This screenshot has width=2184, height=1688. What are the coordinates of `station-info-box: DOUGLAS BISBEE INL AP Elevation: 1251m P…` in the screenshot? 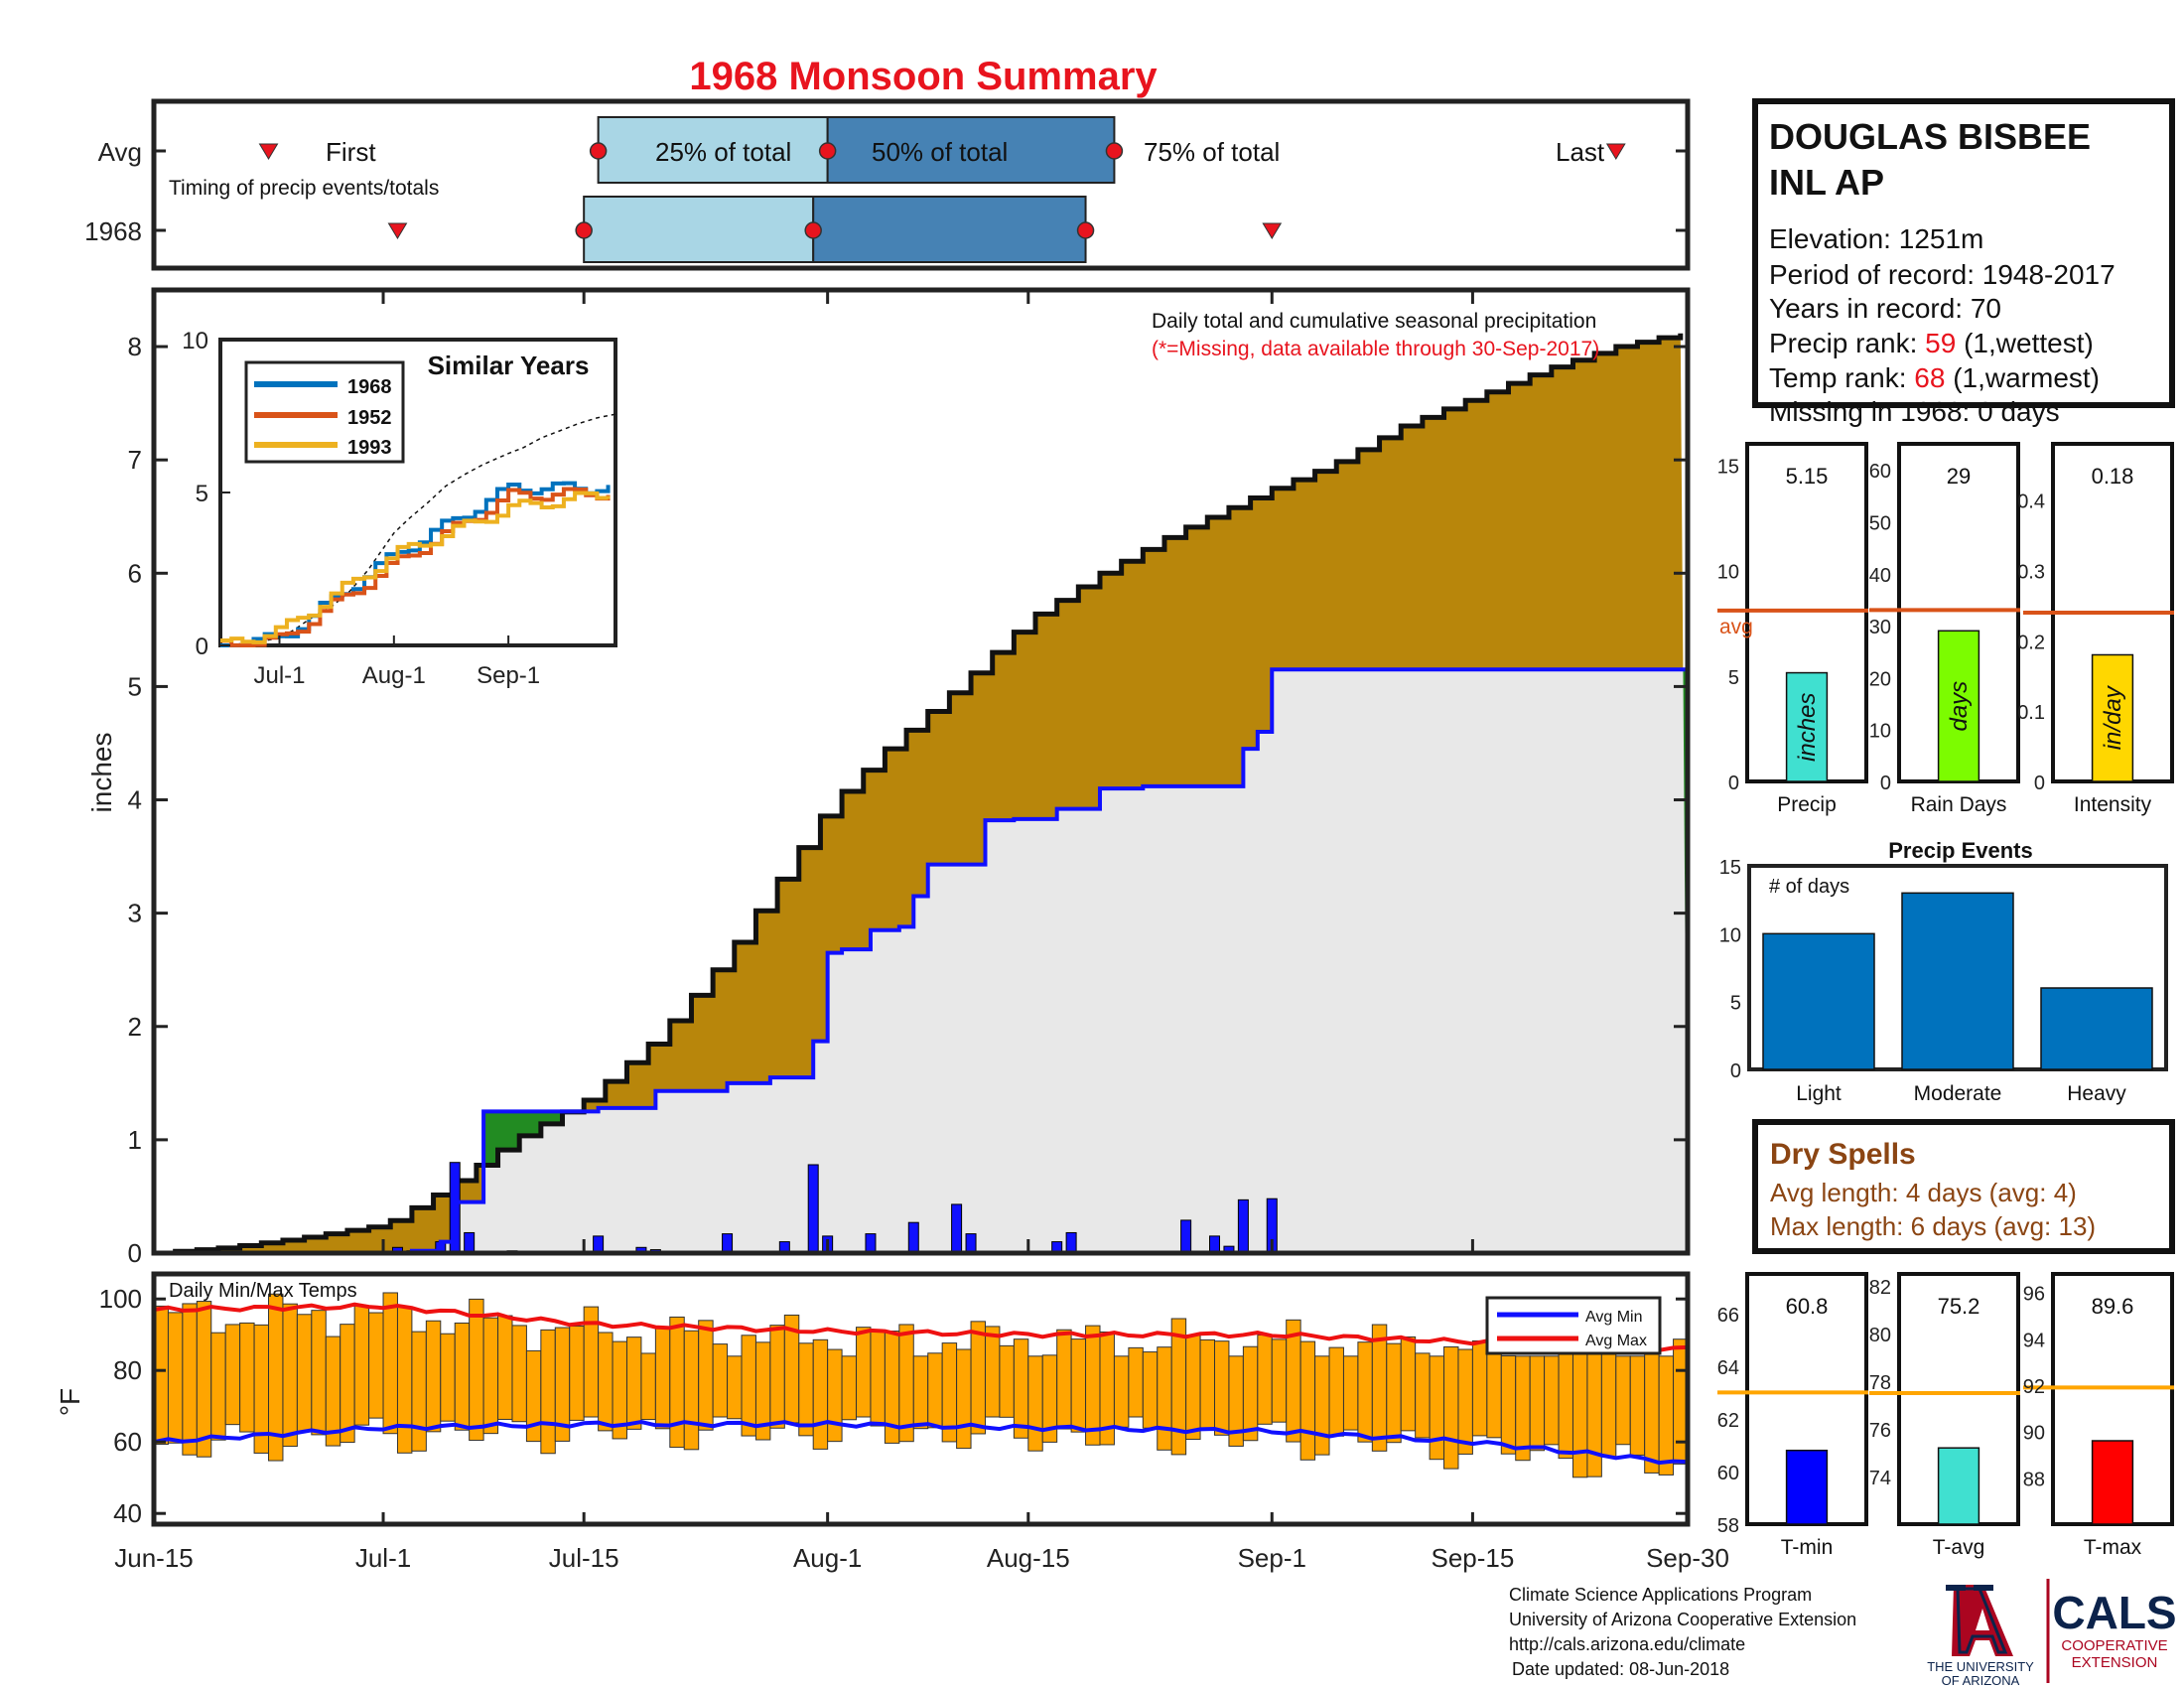 It's located at (1963, 262).